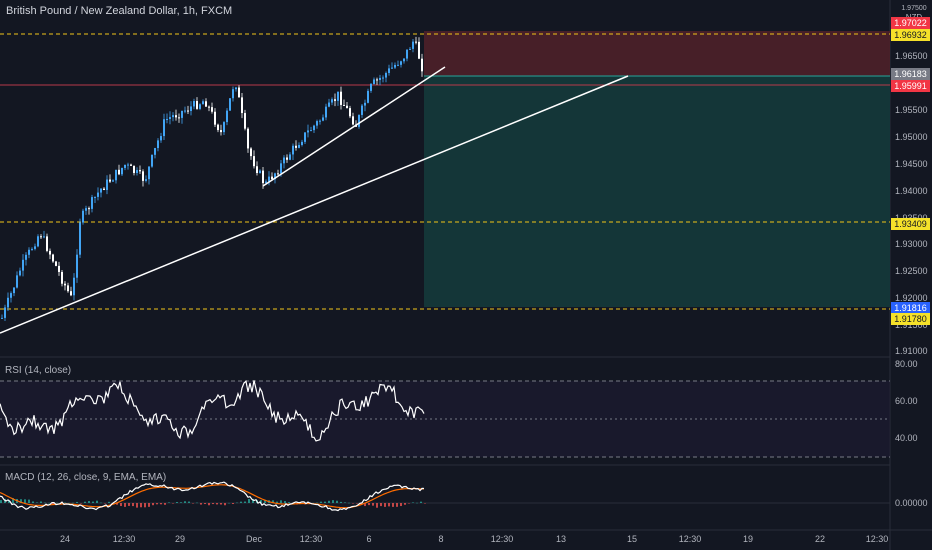 The image size is (932, 550). What do you see at coordinates (86, 477) in the screenshot?
I see `macd-label: MACD (12, 26, close, 9, EMA, EMA)` at bounding box center [86, 477].